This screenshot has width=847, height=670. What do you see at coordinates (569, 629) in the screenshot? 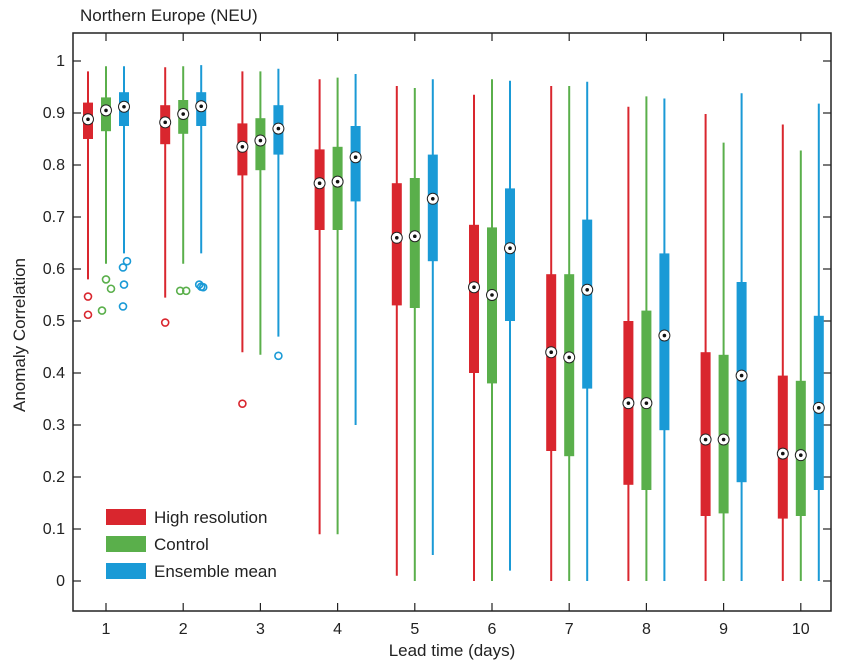
I see `x-tick-label: 7` at bounding box center [569, 629].